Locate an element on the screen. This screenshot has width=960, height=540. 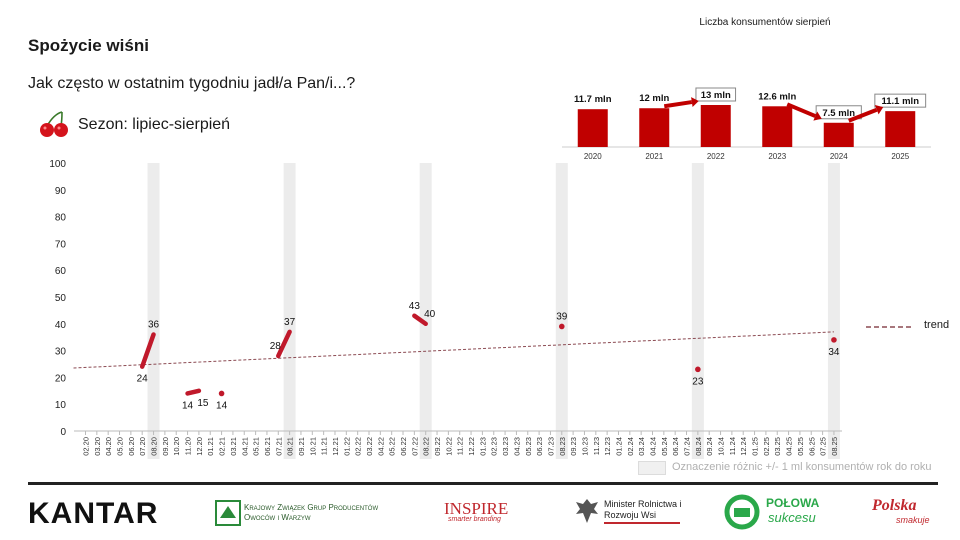
y-tick-label: 20 is located at coordinates (61, 378).